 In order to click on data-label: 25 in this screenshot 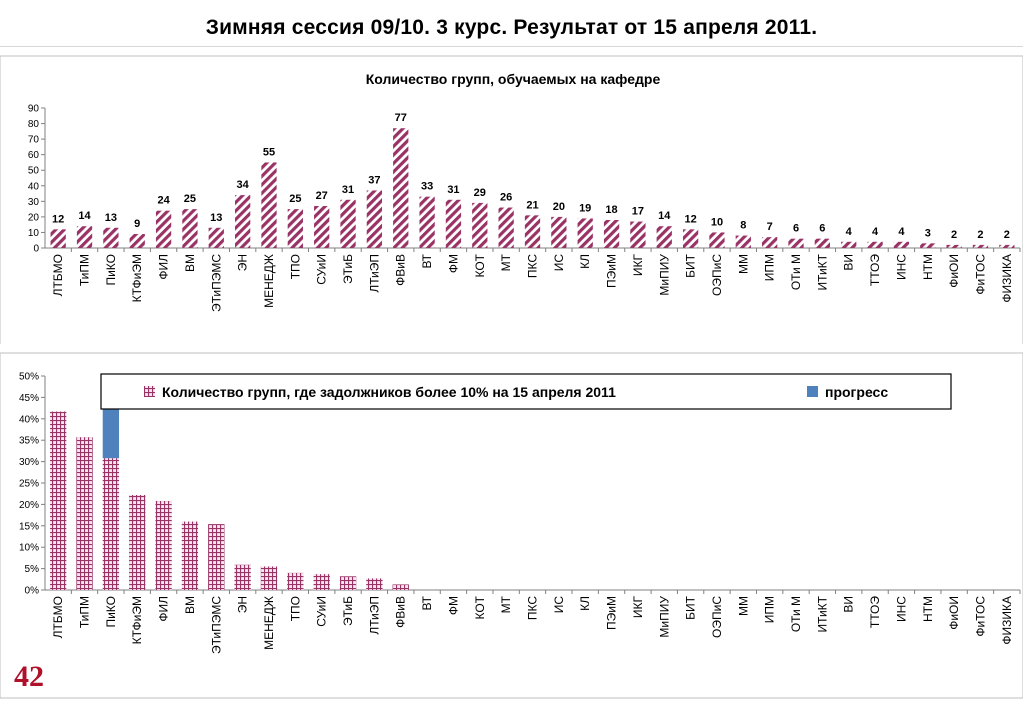, I will do `click(190, 199)`.